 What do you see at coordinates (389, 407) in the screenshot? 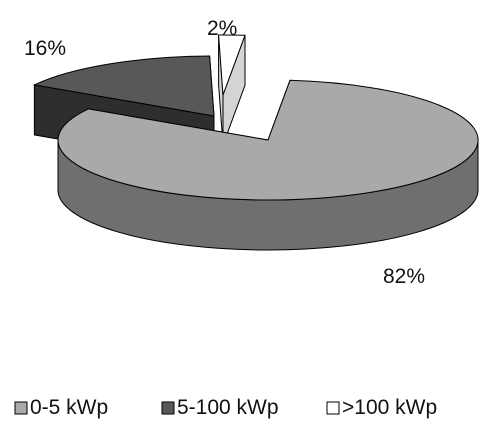
I see `legend-label-over-100-kwp: >100 kWp` at bounding box center [389, 407].